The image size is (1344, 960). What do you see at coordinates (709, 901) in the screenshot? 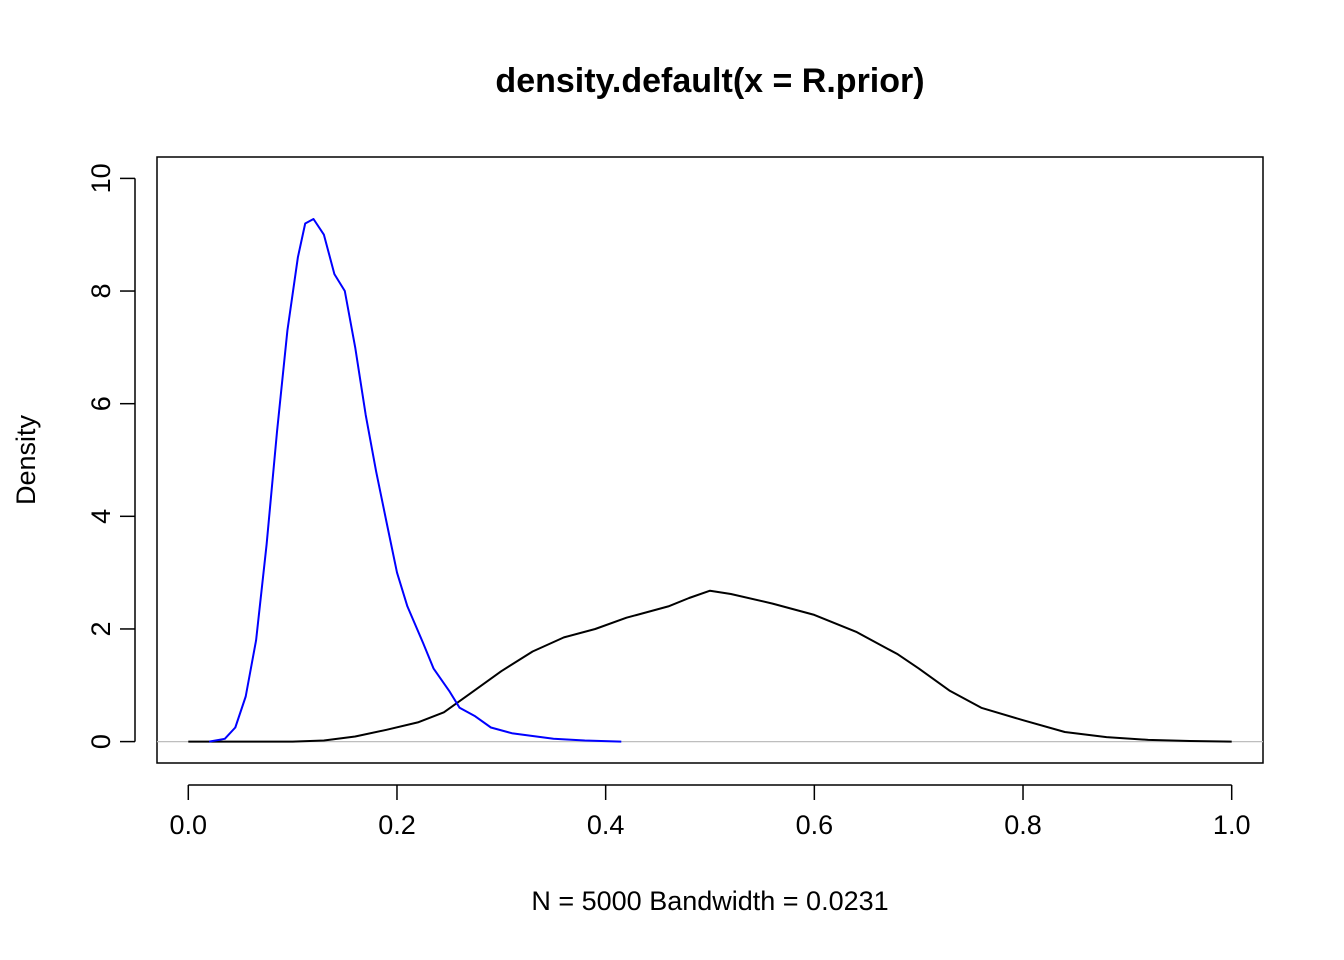
I see `x-axis-label: N = 5000 Bandwidth = 0.0231` at bounding box center [709, 901].